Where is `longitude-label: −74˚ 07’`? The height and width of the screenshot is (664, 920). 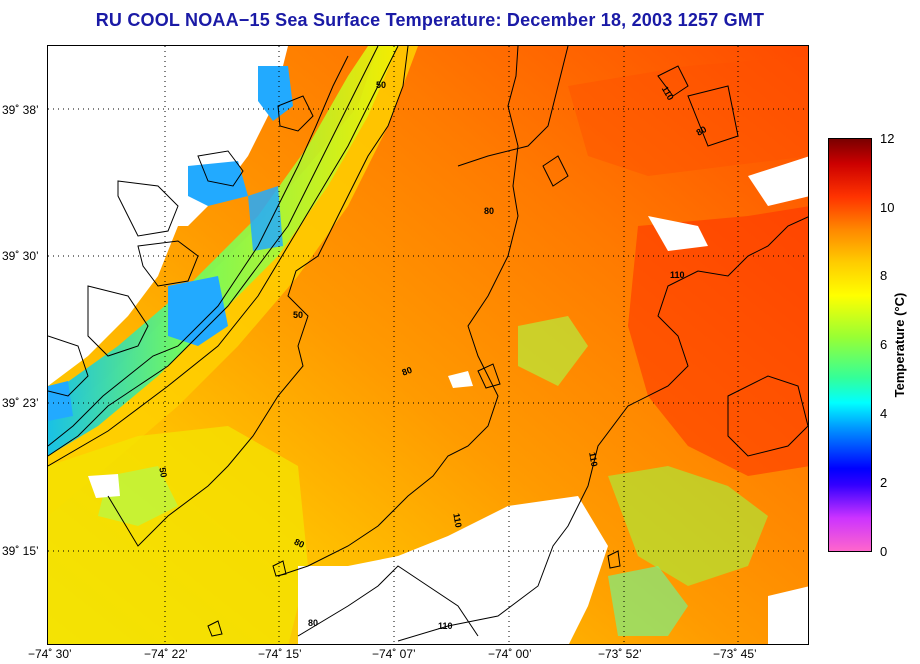
longitude-label: −74˚ 07’ is located at coordinates (394, 654).